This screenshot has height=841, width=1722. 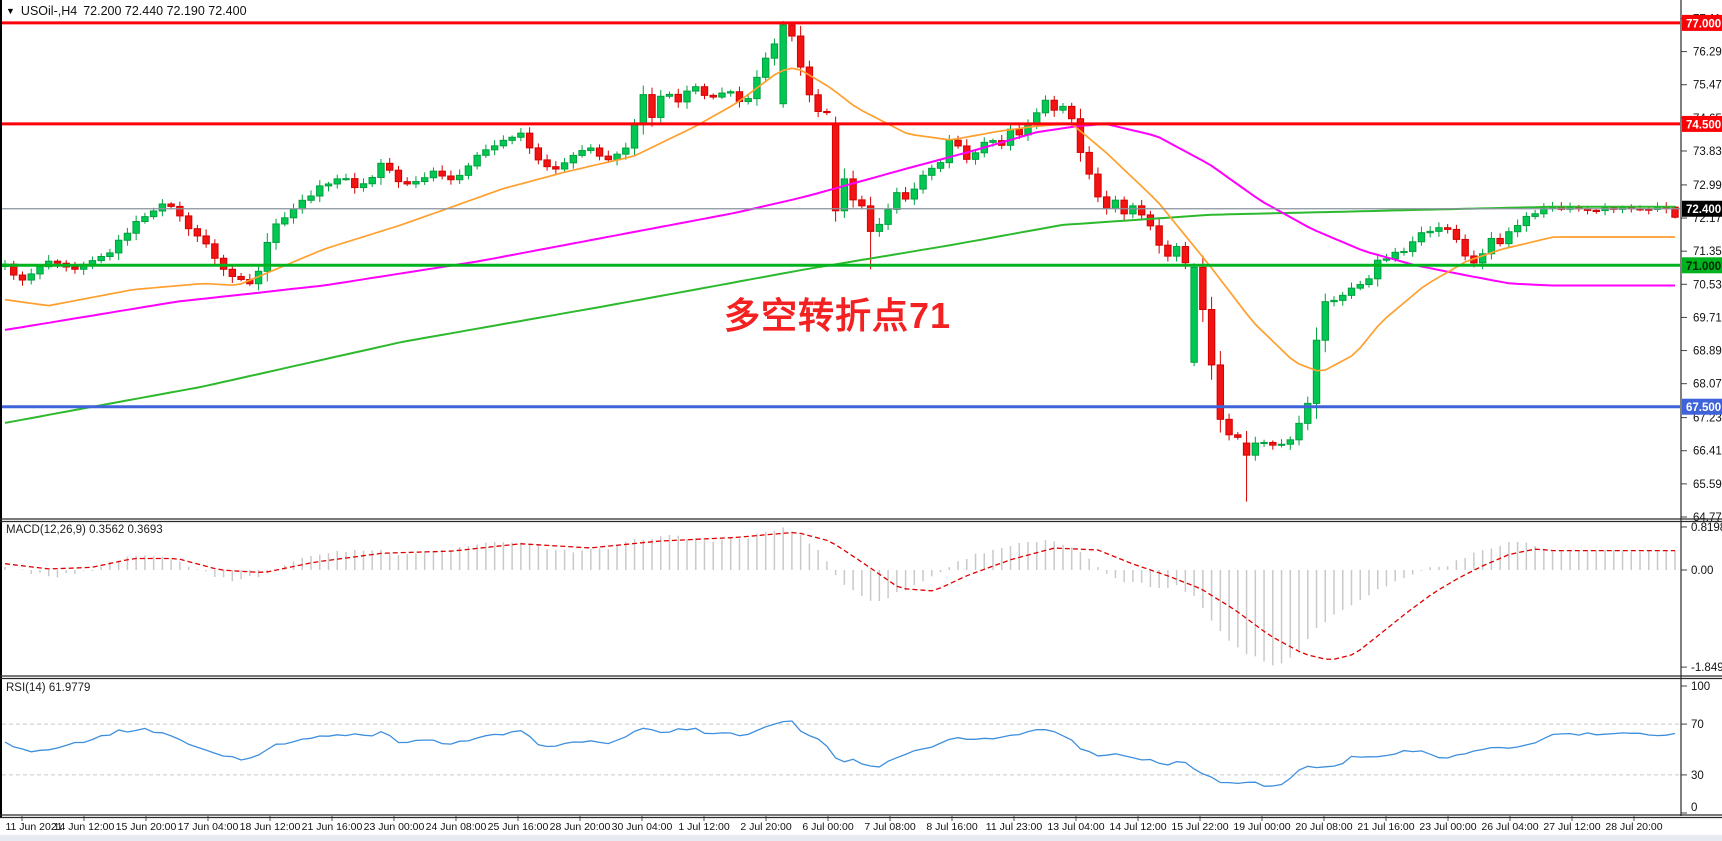 What do you see at coordinates (1697, 725) in the screenshot?
I see `rsi-axis-label: 70` at bounding box center [1697, 725].